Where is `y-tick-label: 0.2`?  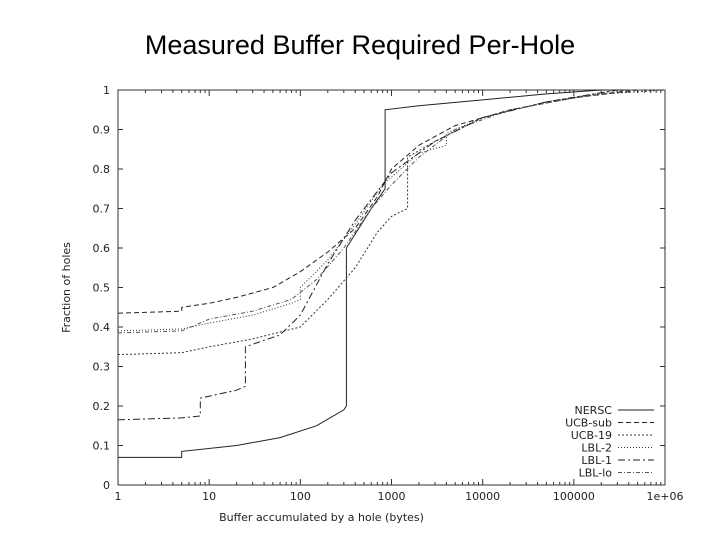 y-tick-label: 0.2 is located at coordinates (102, 406).